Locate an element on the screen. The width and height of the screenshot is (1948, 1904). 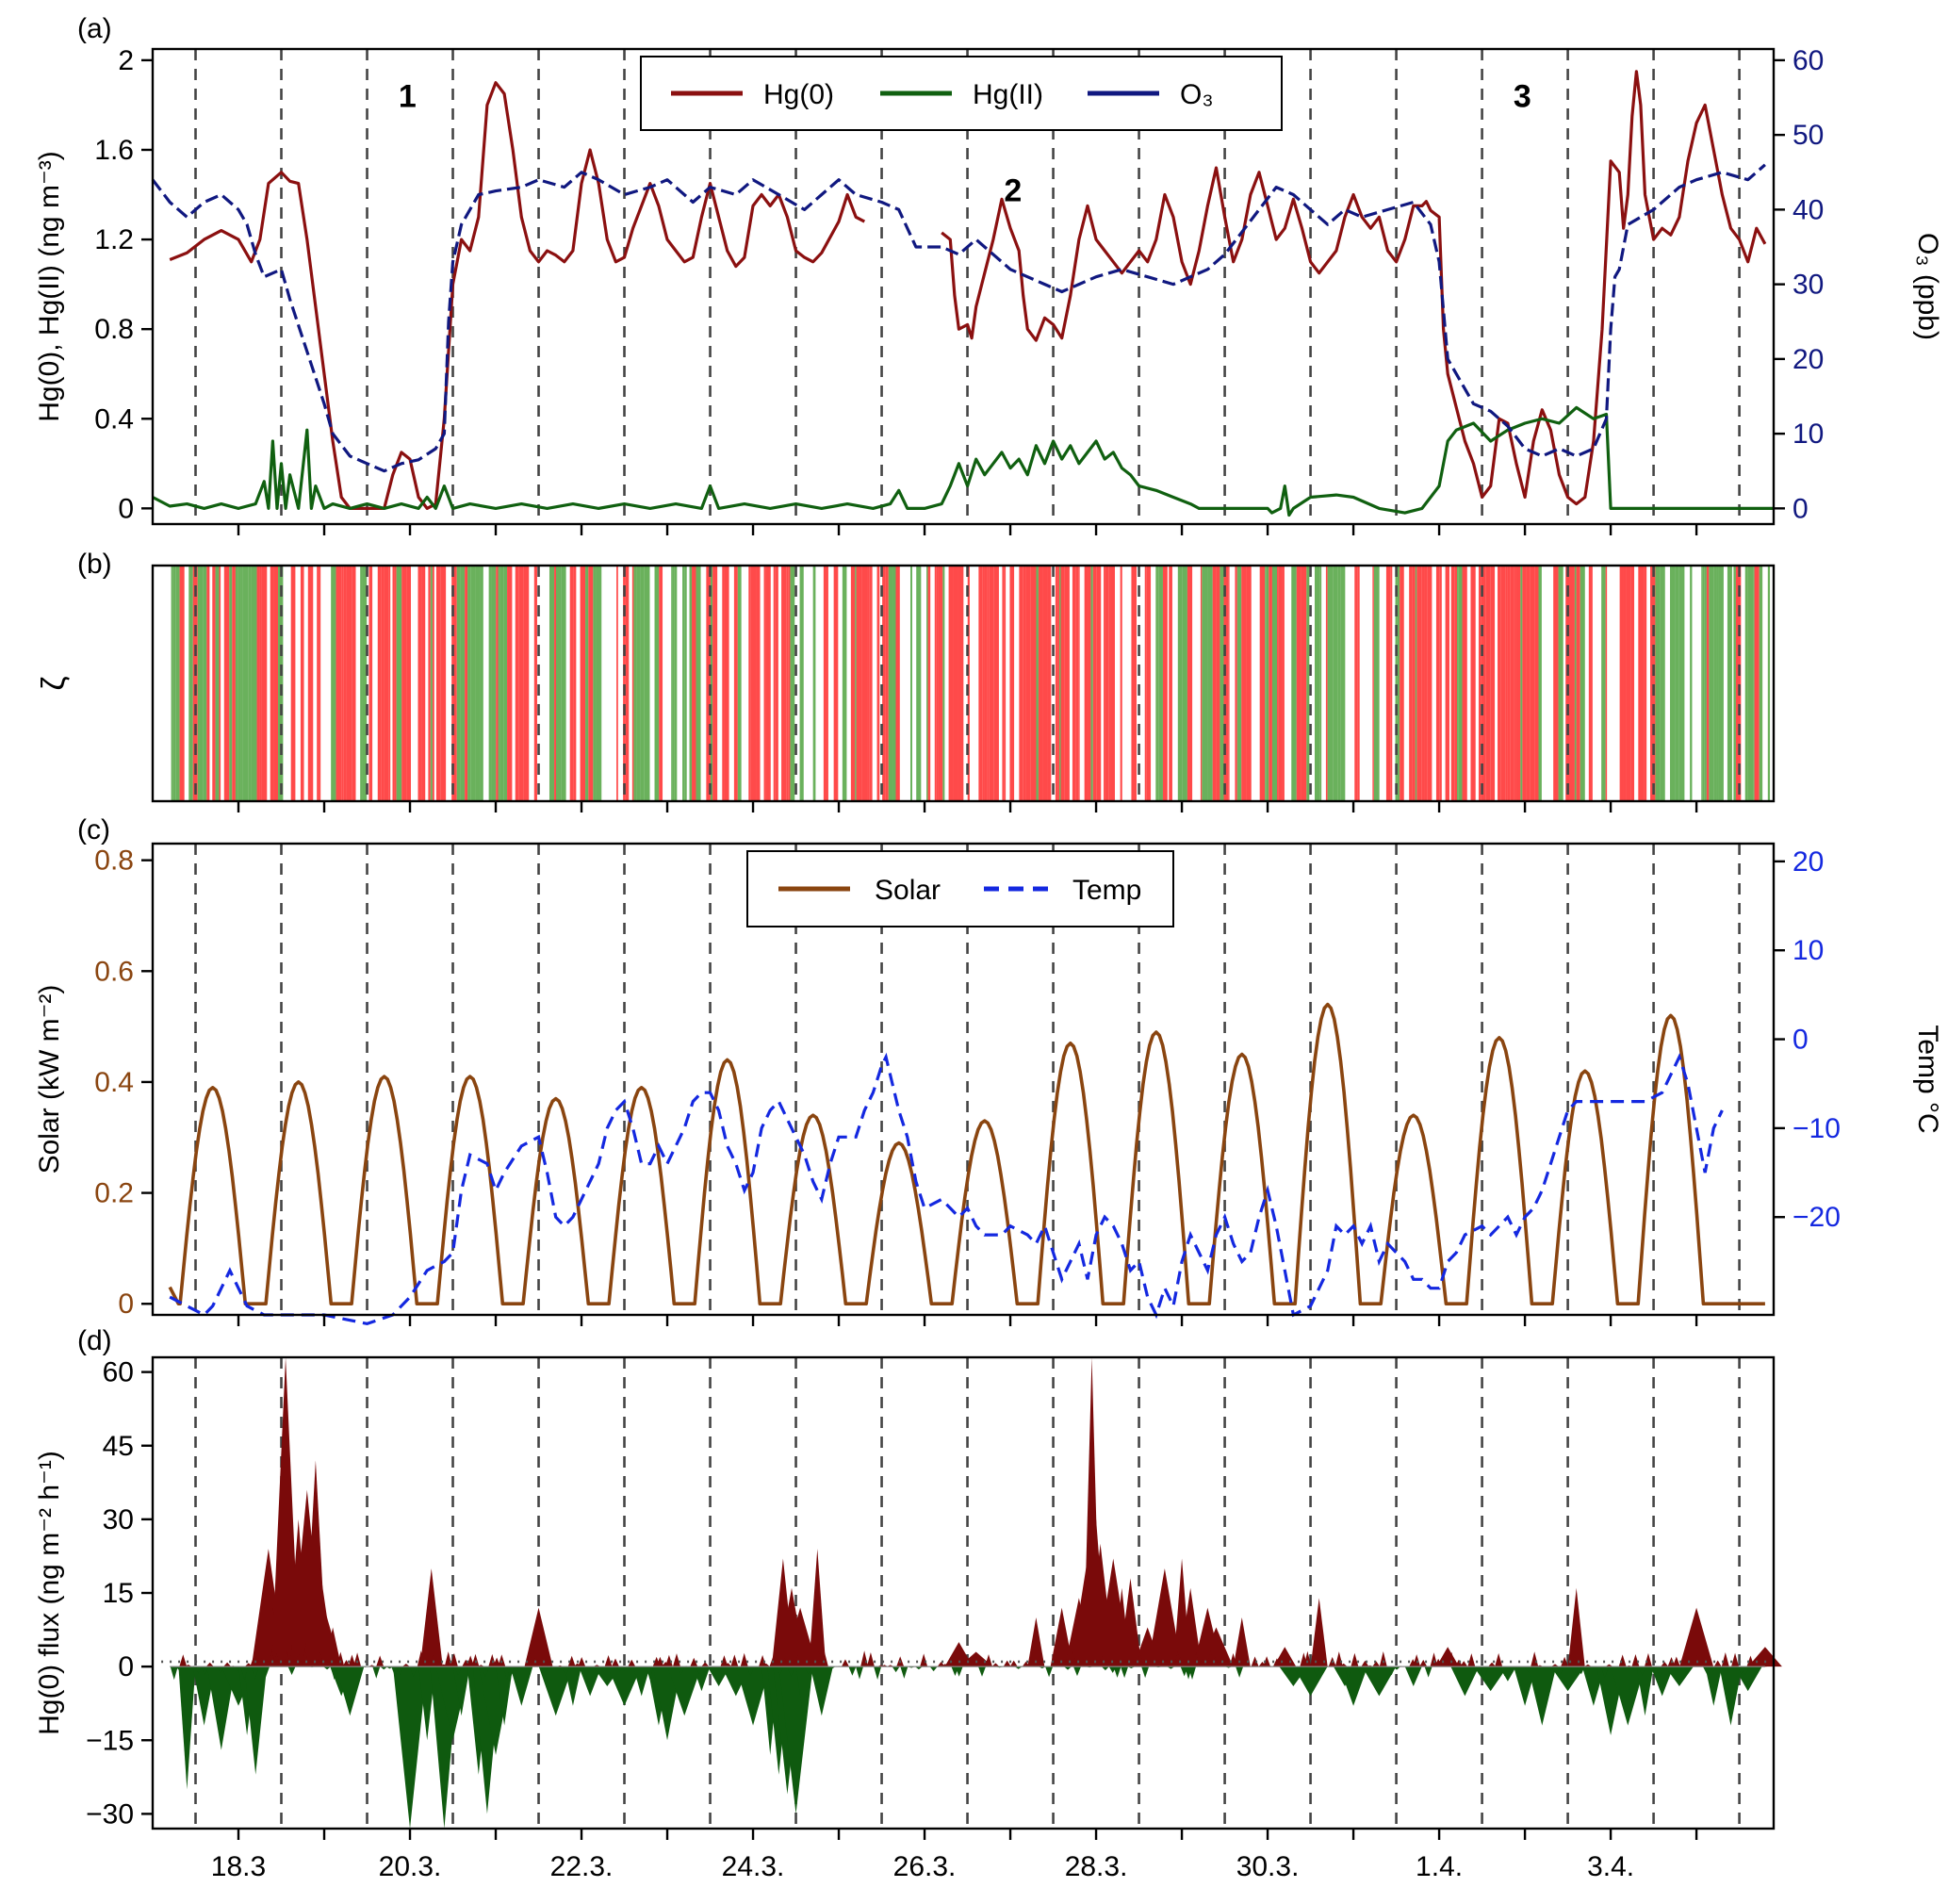
c-y-tick-label-0: 0 is located at coordinates (126, 1304).